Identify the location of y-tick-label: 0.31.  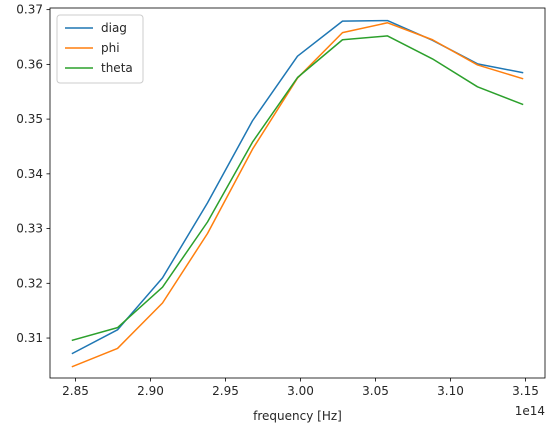
(29, 338).